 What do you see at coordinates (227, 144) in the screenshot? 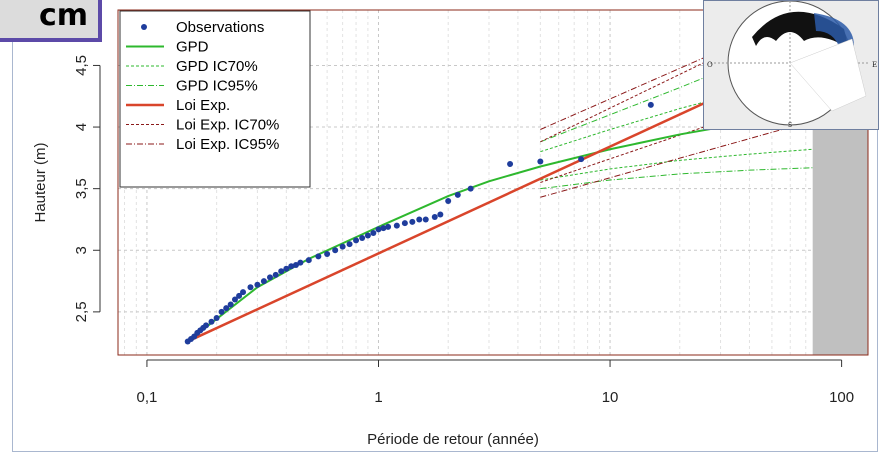
I see `legend-label: Loi Exp. IC95%` at bounding box center [227, 144].